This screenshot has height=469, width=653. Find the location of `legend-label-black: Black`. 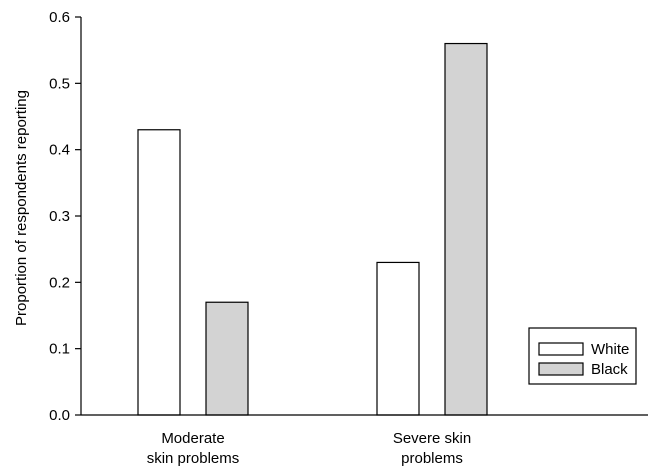

legend-label-black: Black is located at coordinates (609, 369).